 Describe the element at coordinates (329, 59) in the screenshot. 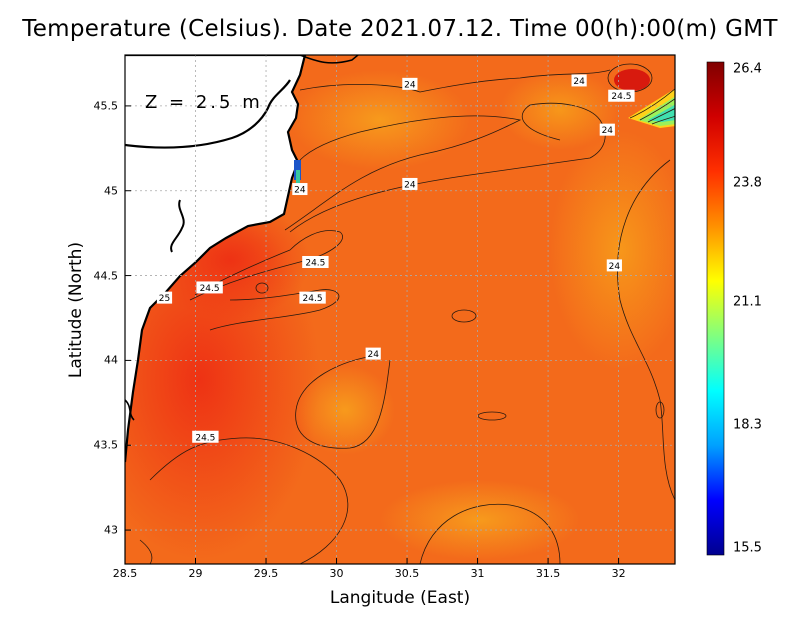

I see `coastline-north` at that location.